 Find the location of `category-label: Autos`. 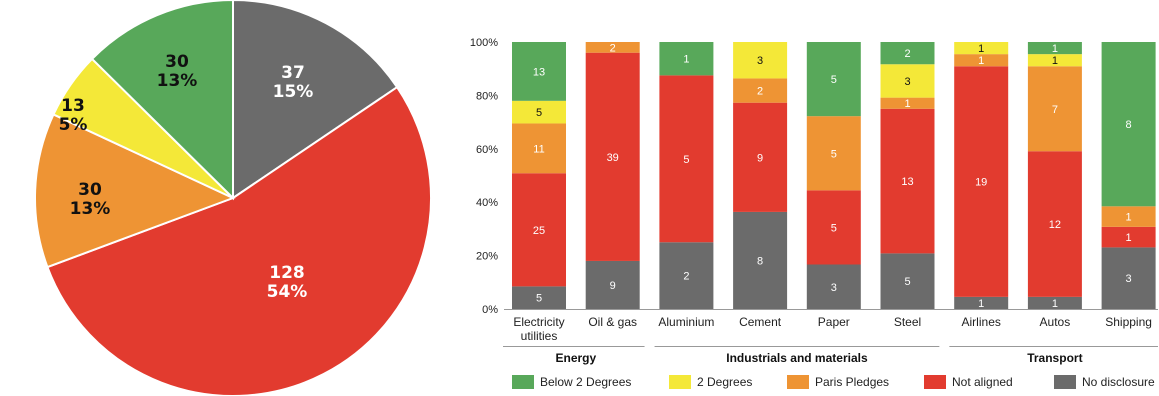

category-label: Autos is located at coordinates (1055, 322).